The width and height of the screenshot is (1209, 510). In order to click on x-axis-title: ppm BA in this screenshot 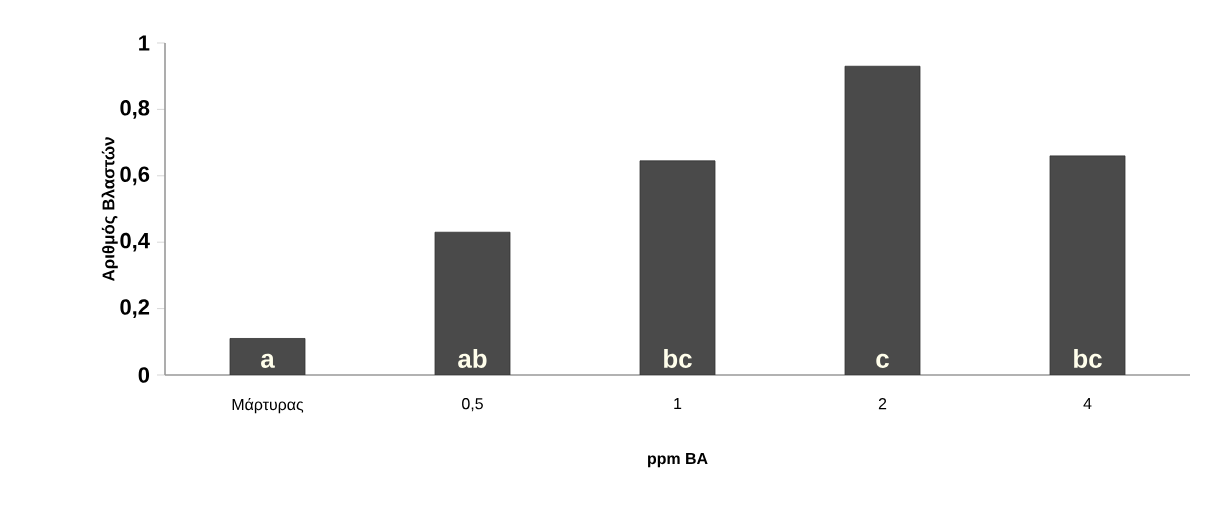, I will do `click(678, 460)`.